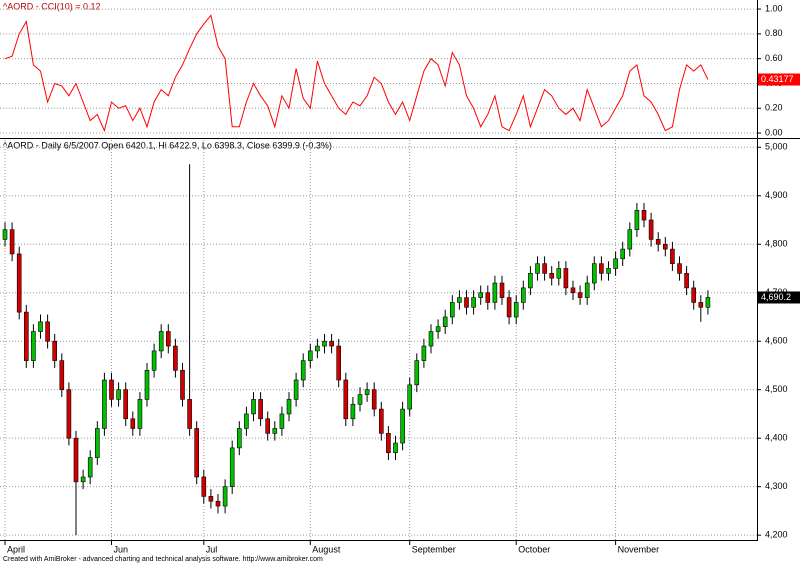  What do you see at coordinates (121, 549) in the screenshot?
I see `x-tick-label: Jun` at bounding box center [121, 549].